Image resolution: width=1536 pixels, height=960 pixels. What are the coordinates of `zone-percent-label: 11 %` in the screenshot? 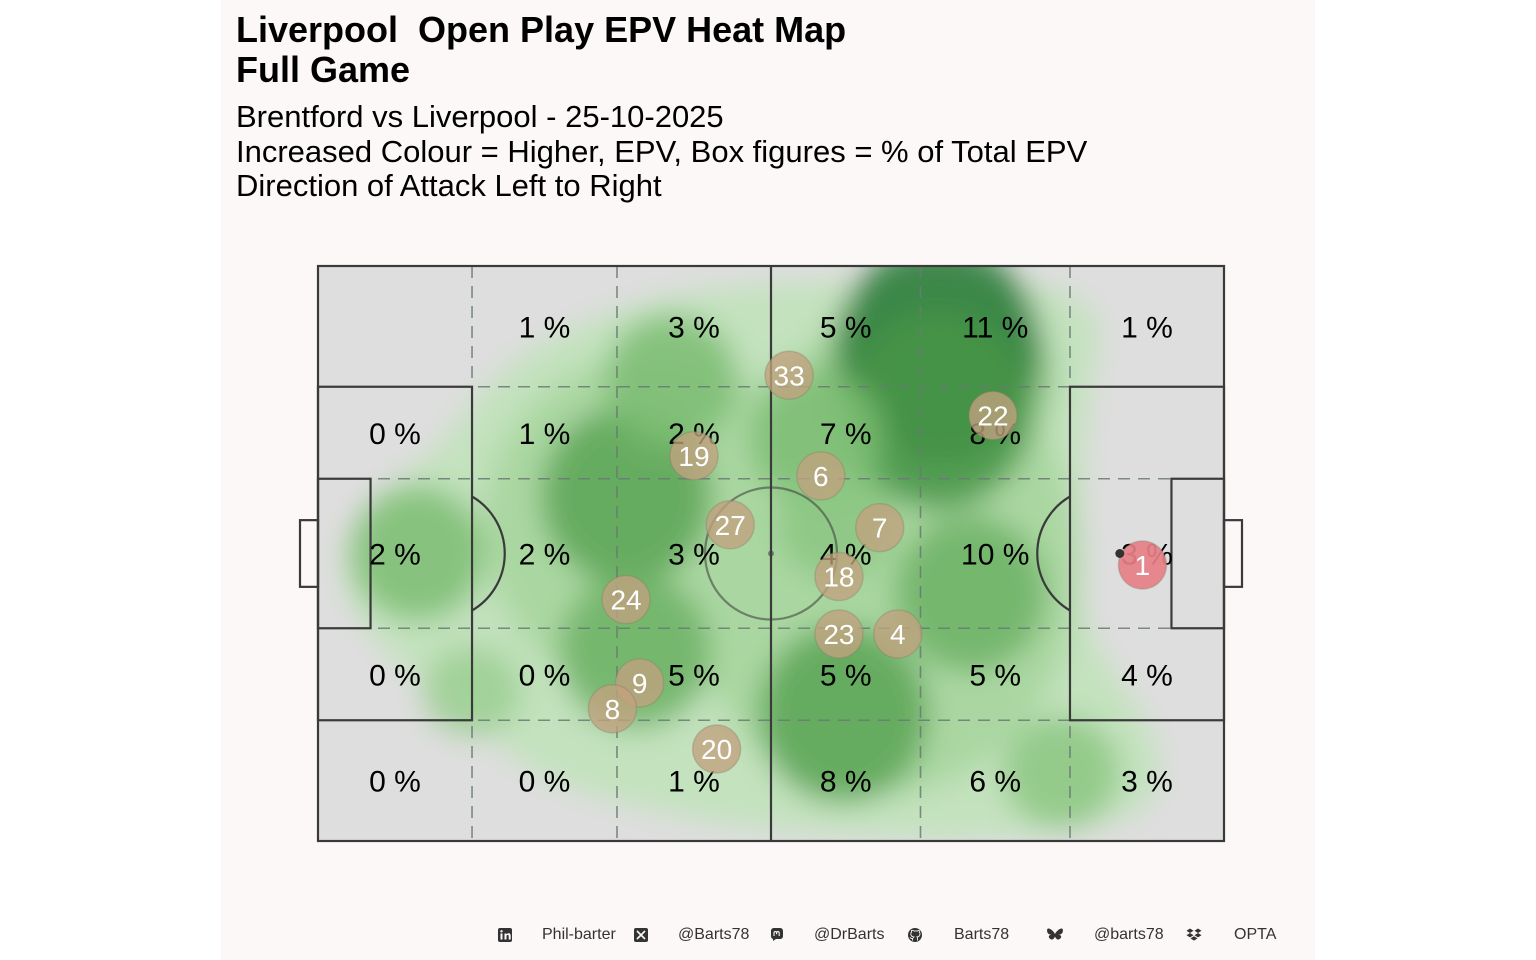 It's located at (995, 327).